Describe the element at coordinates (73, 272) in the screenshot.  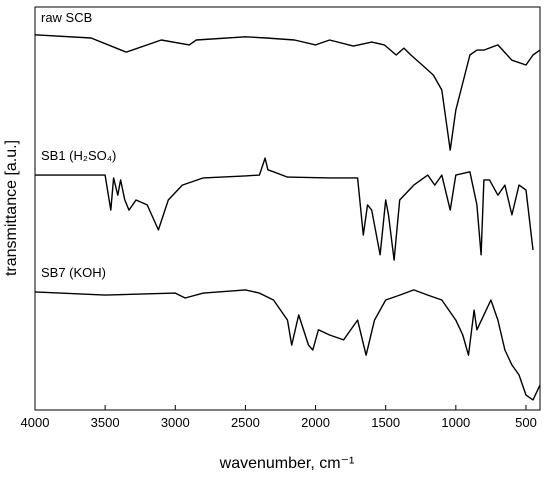
I see `series-label: SB7 (KOH)` at that location.